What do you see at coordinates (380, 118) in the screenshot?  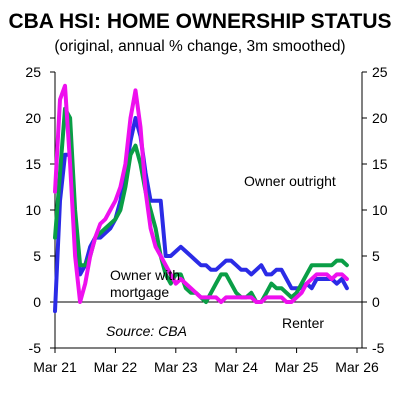 I see `right-tick-label: 20` at bounding box center [380, 118].